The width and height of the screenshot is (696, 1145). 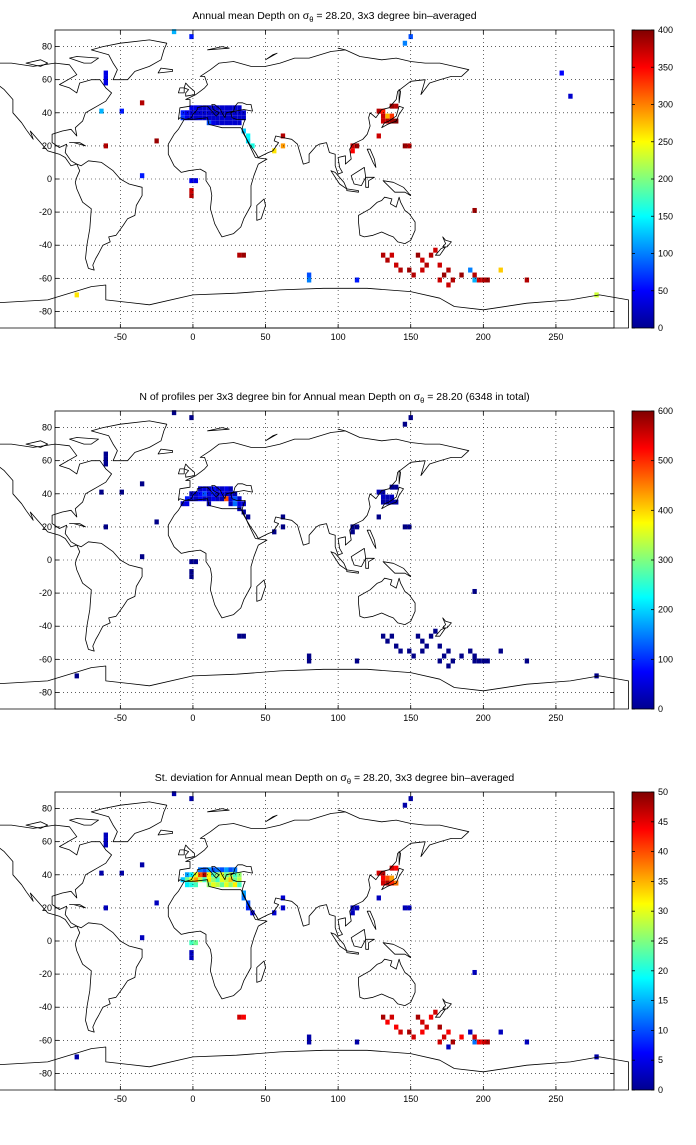 What do you see at coordinates (663, 971) in the screenshot?
I see `colorbar-tick-label: 20` at bounding box center [663, 971].